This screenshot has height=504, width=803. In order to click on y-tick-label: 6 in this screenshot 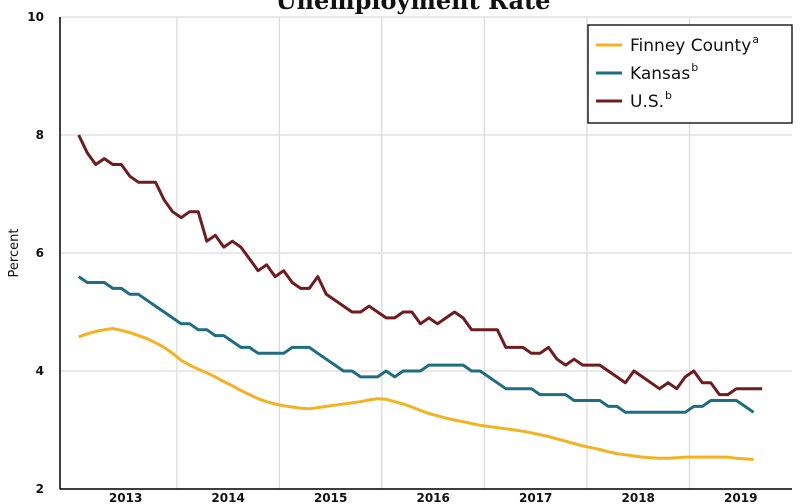, I will do `click(40, 253)`.